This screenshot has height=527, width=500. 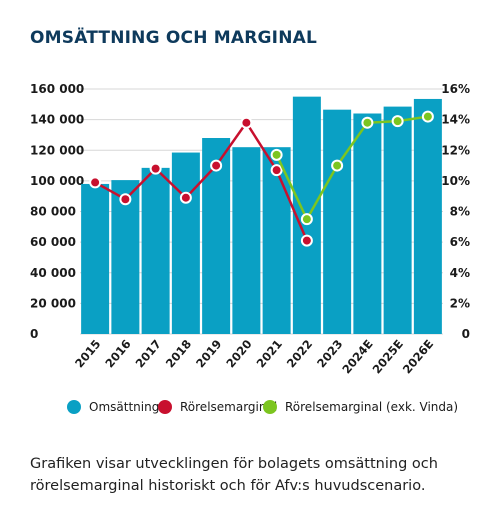 I want to click on y-right-tick-label: 4%, so click(x=460, y=273).